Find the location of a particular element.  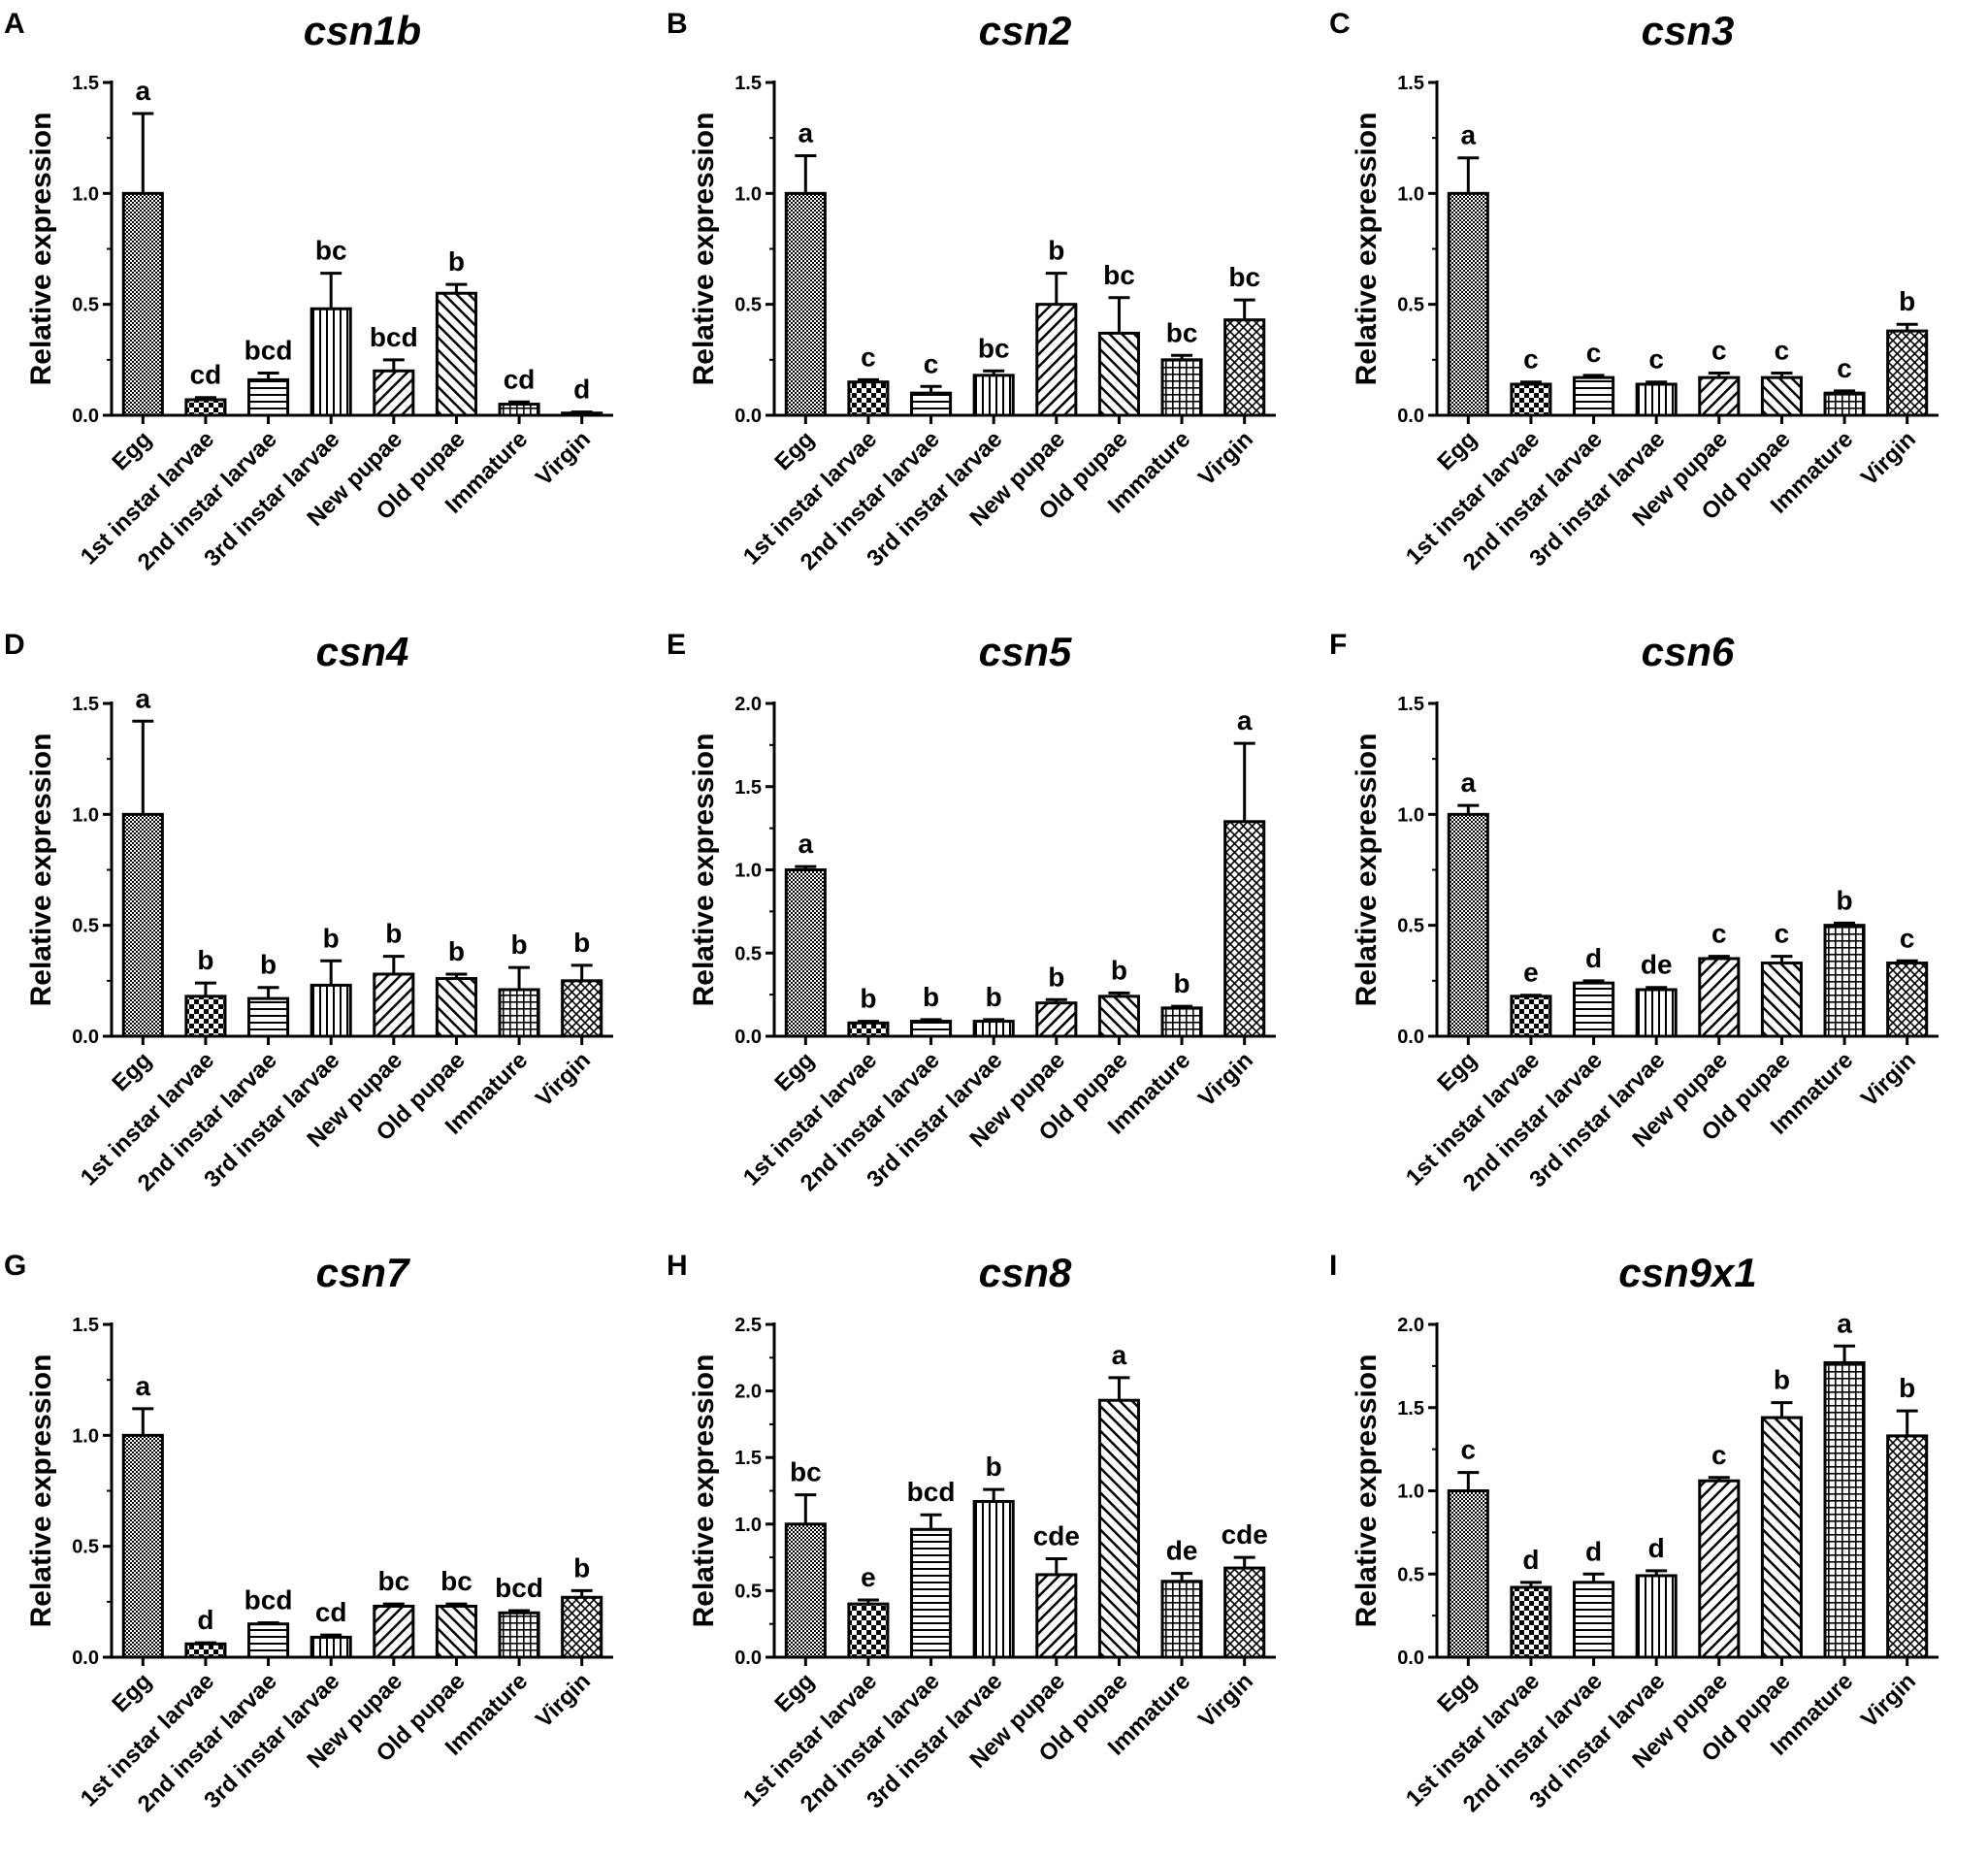

panel-c-bar is located at coordinates (1781, 396).